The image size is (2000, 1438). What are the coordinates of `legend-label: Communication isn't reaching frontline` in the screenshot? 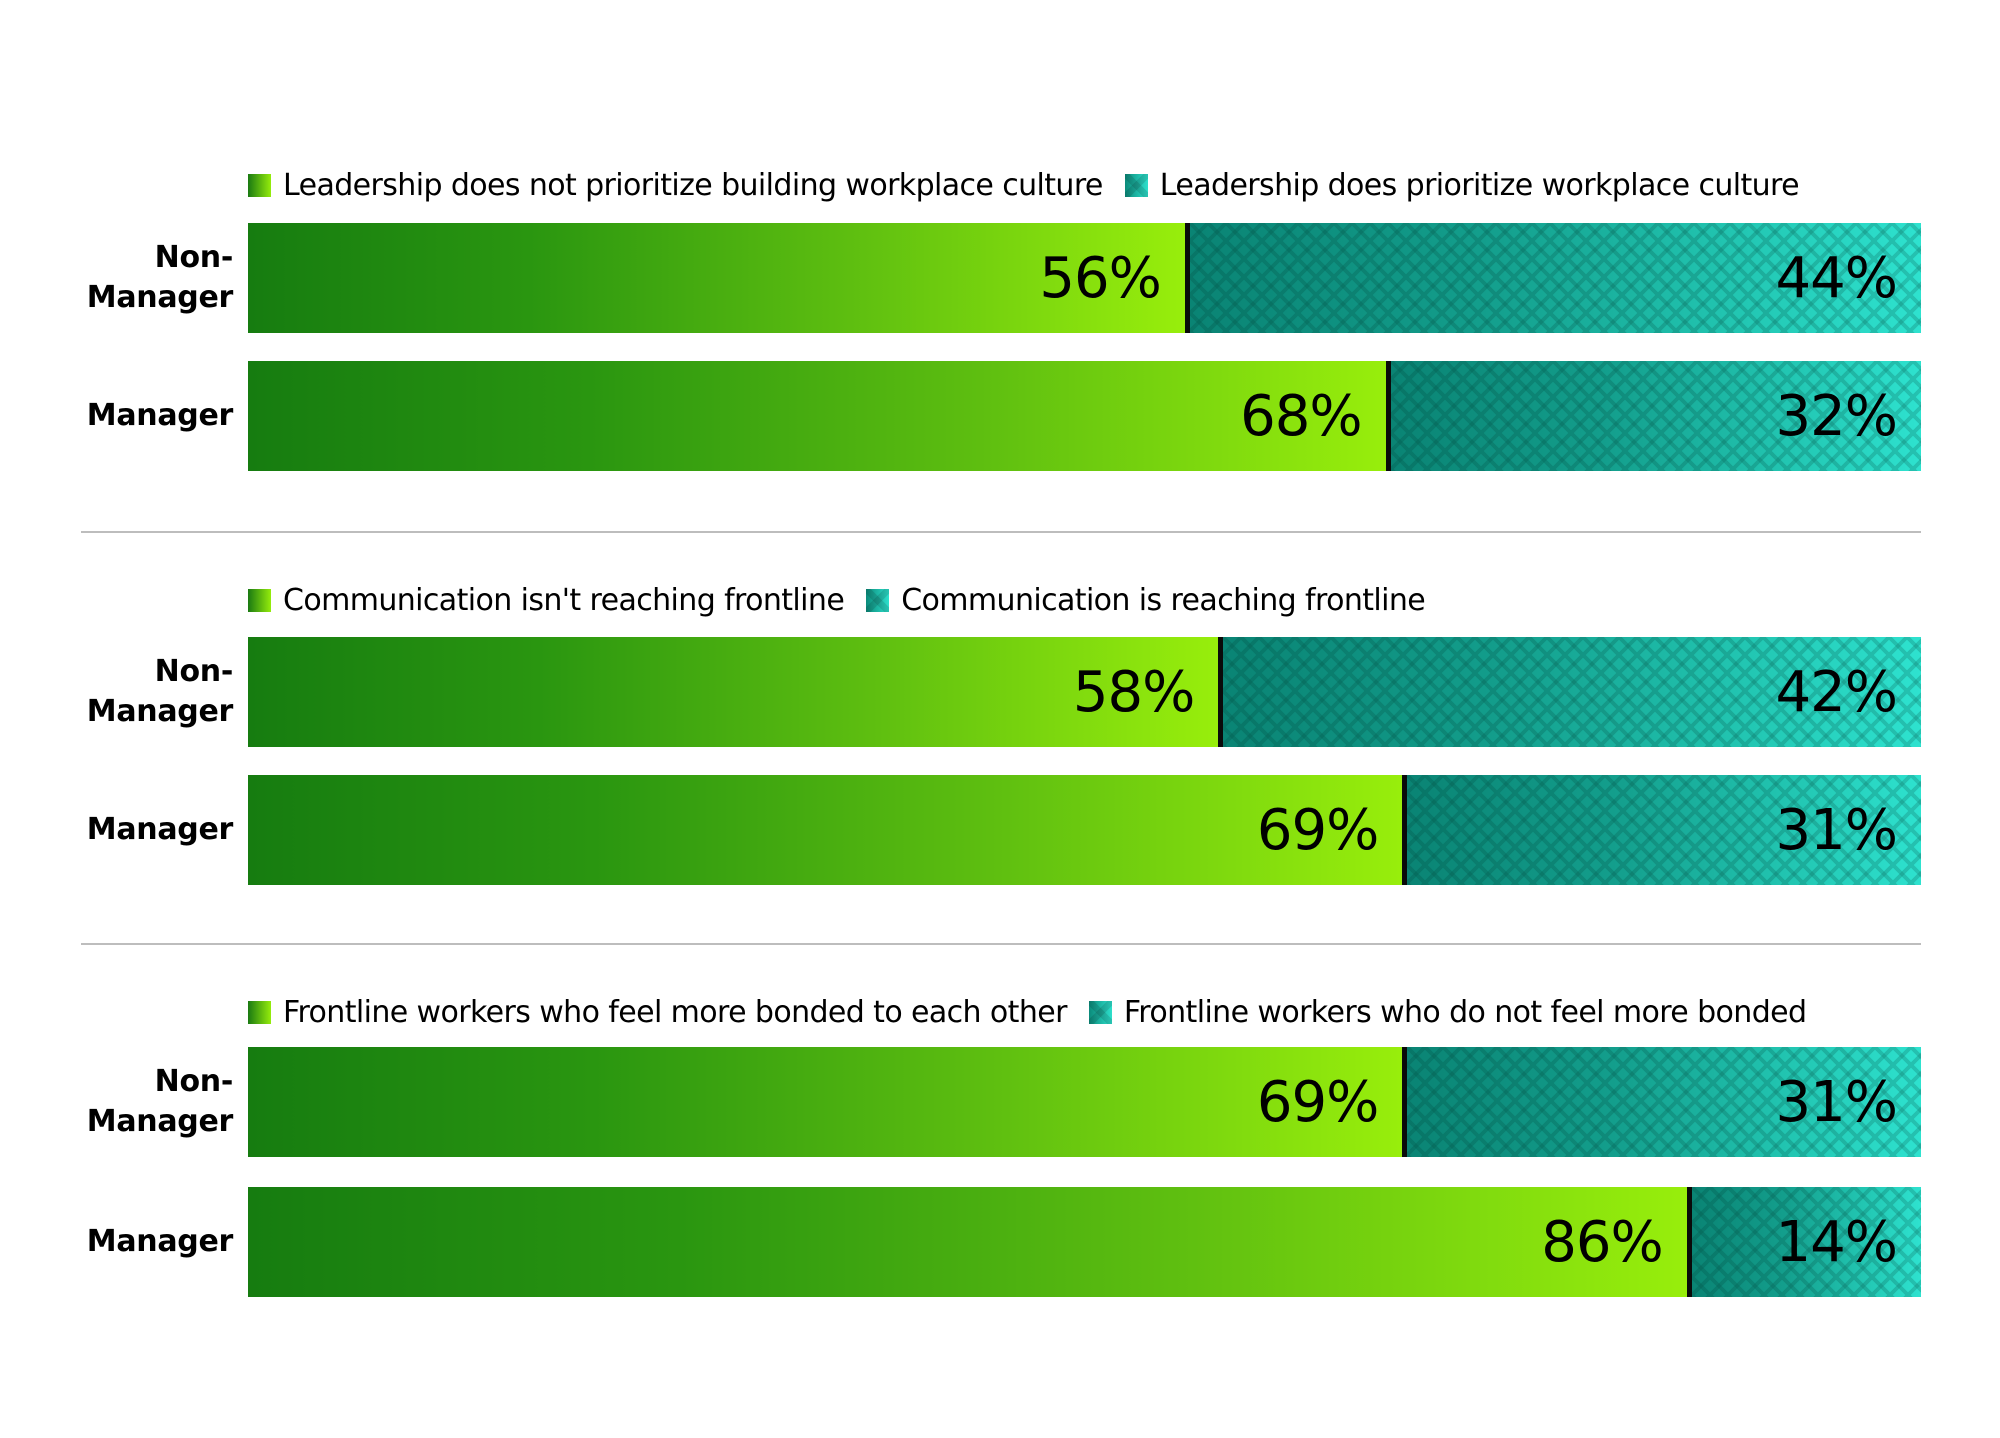 It's located at (564, 600).